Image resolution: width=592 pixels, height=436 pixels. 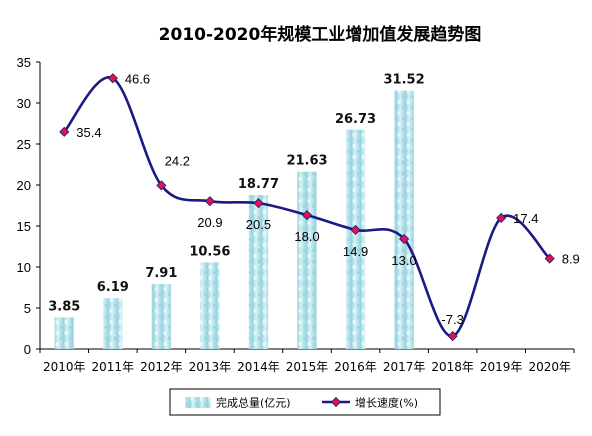 What do you see at coordinates (258, 224) in the screenshot?
I see `line-value-label: 20.5` at bounding box center [258, 224].